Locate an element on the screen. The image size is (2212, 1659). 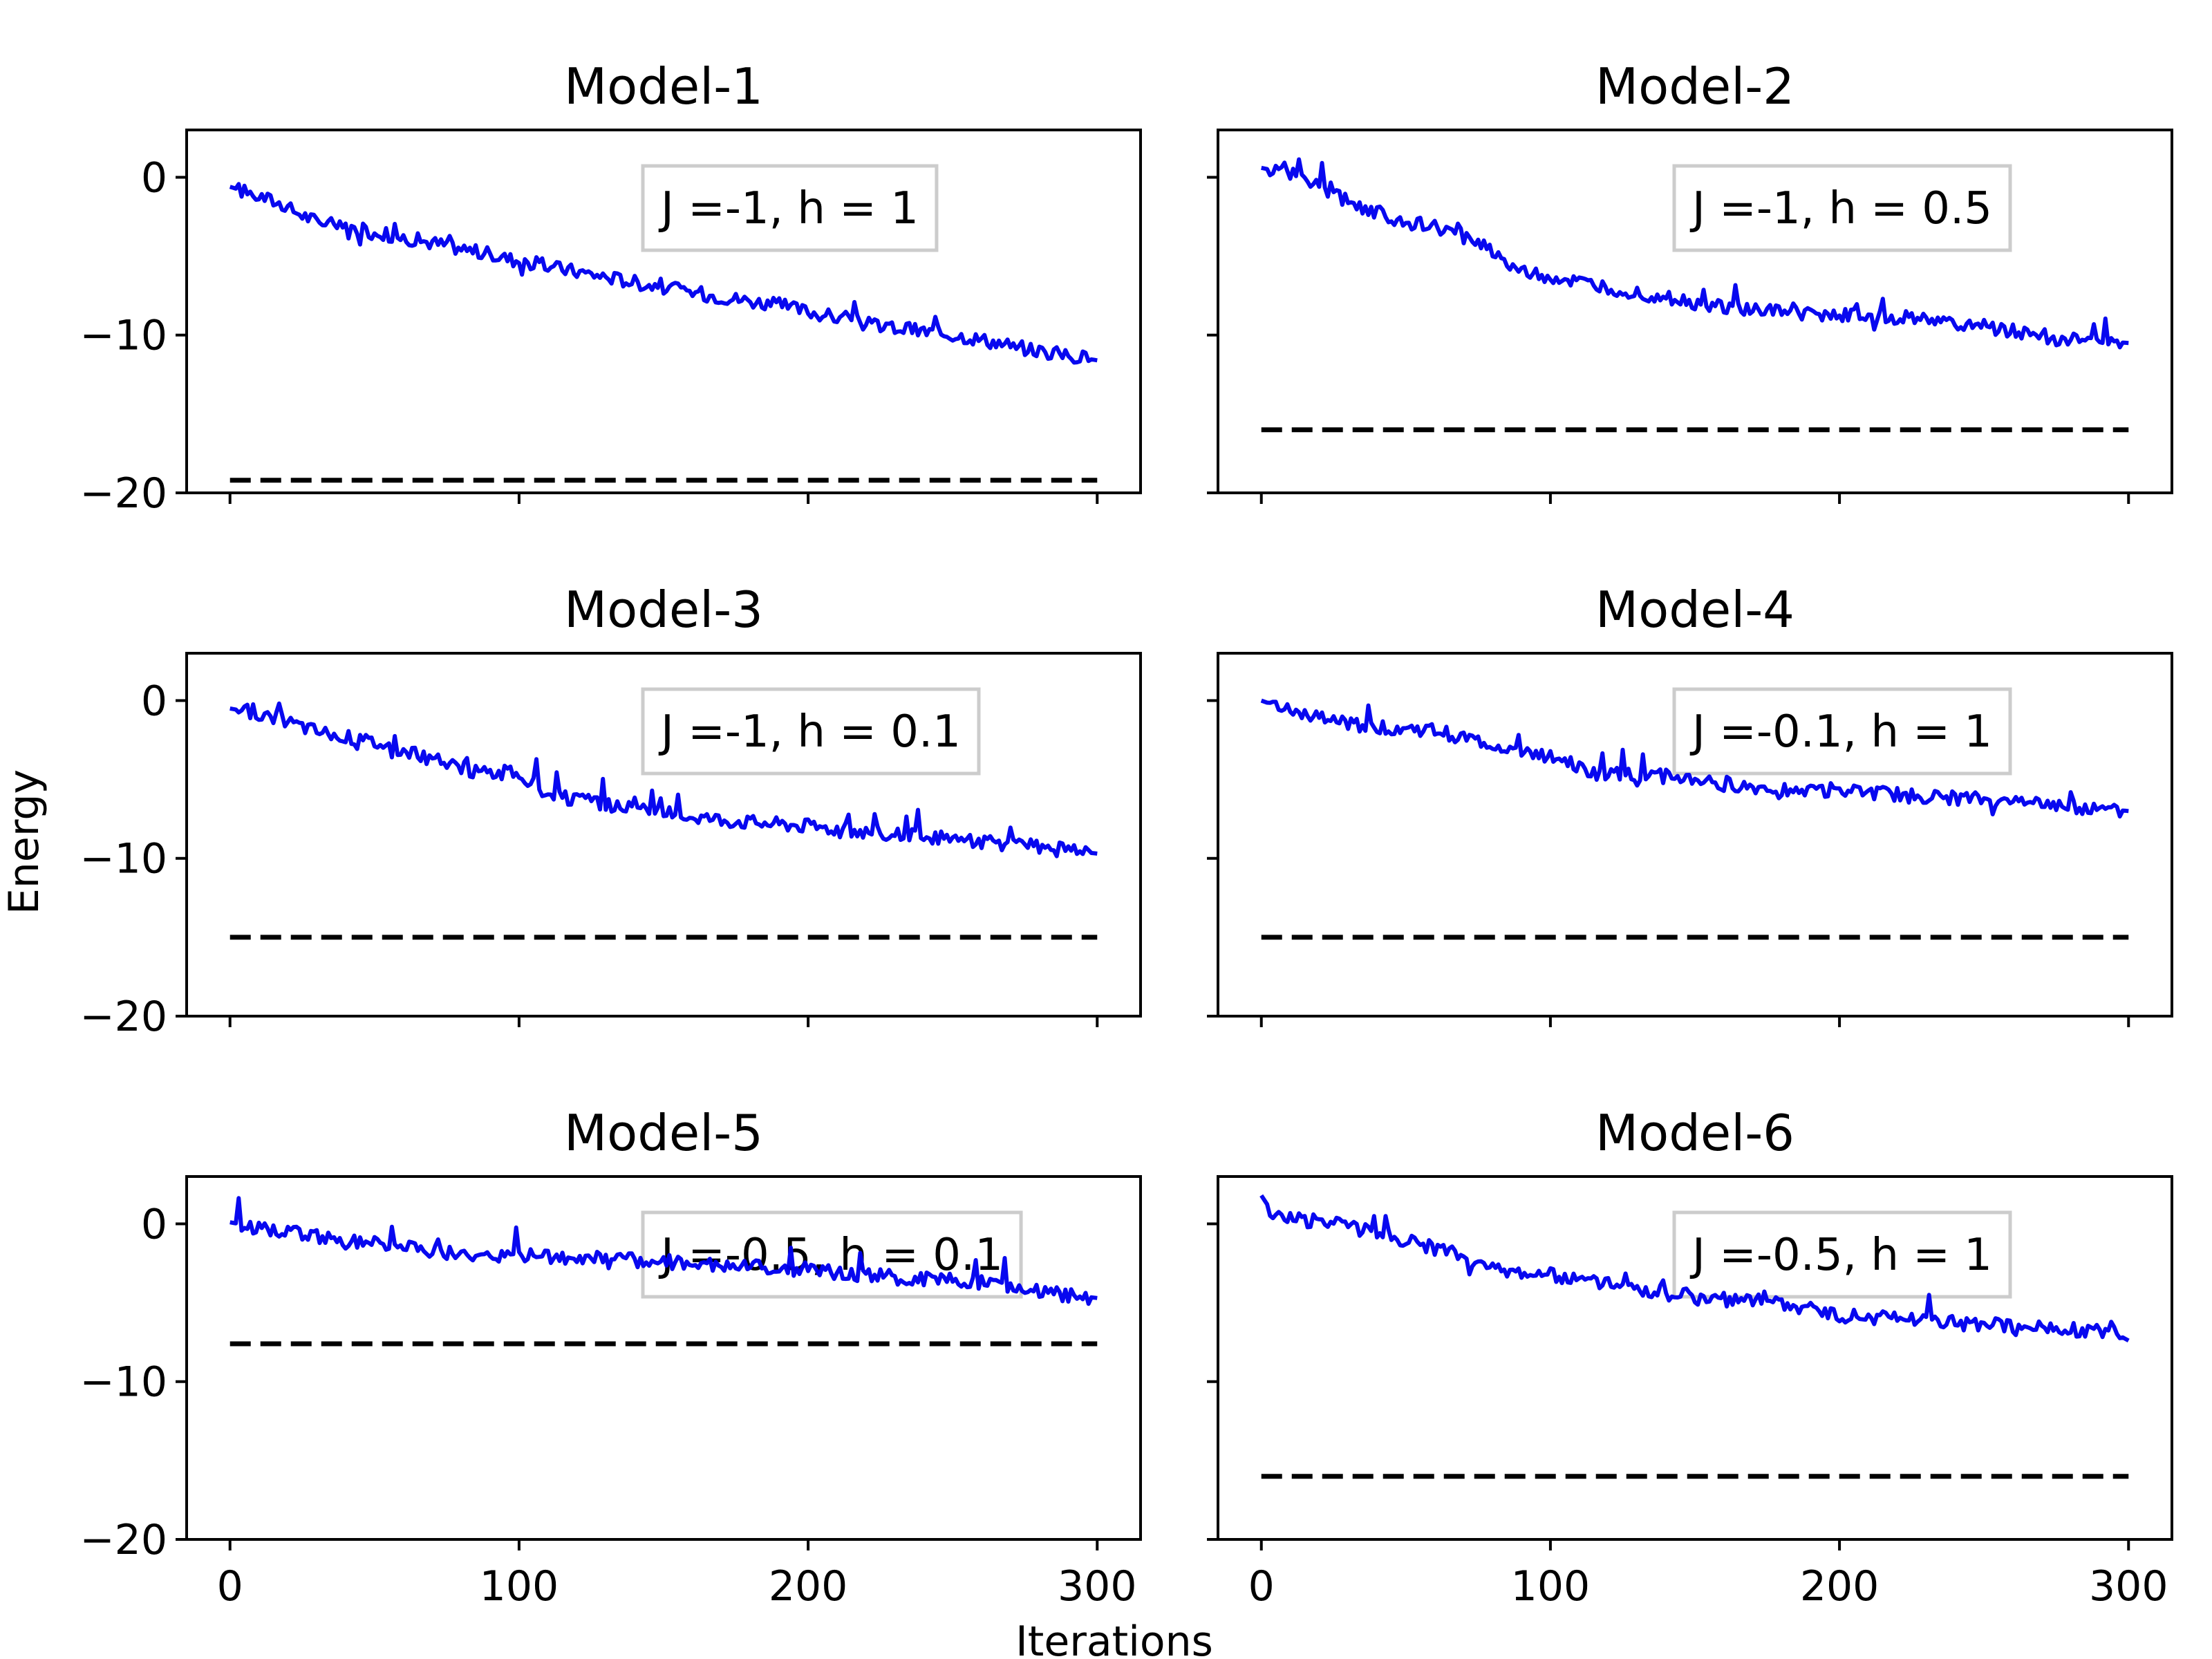
subplot-4: Model-4 J =-0.1, h = 1 is located at coordinates (1690, 804).